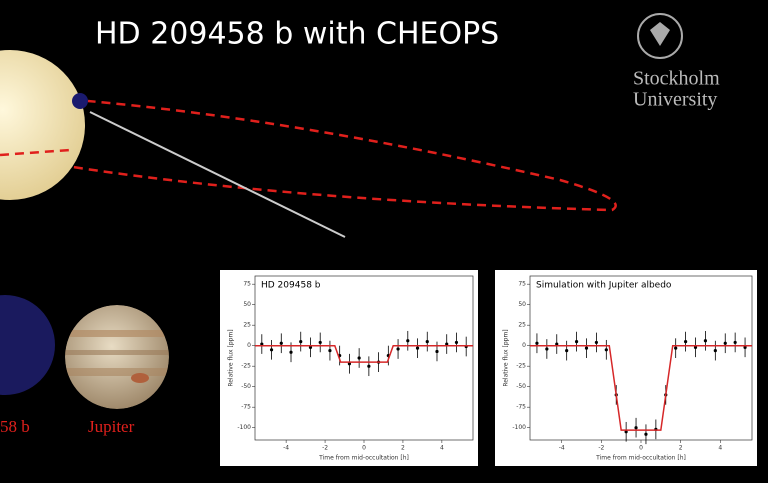  I want to click on logo-text: University, so click(675, 100).